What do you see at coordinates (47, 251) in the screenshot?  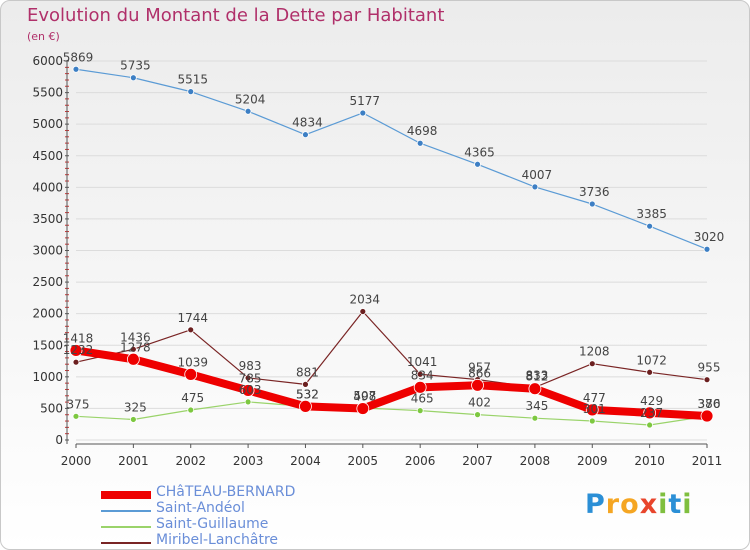 I see `y-tick-label: 3000` at bounding box center [47, 251].